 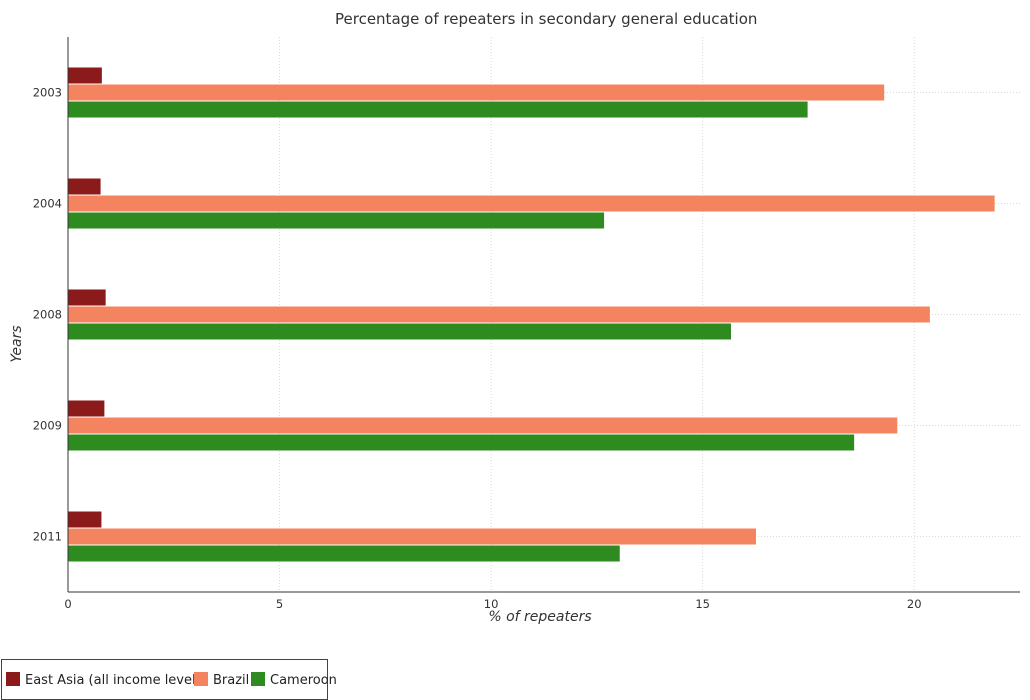 What do you see at coordinates (914, 604) in the screenshot?
I see `x-tick-label: 20` at bounding box center [914, 604].